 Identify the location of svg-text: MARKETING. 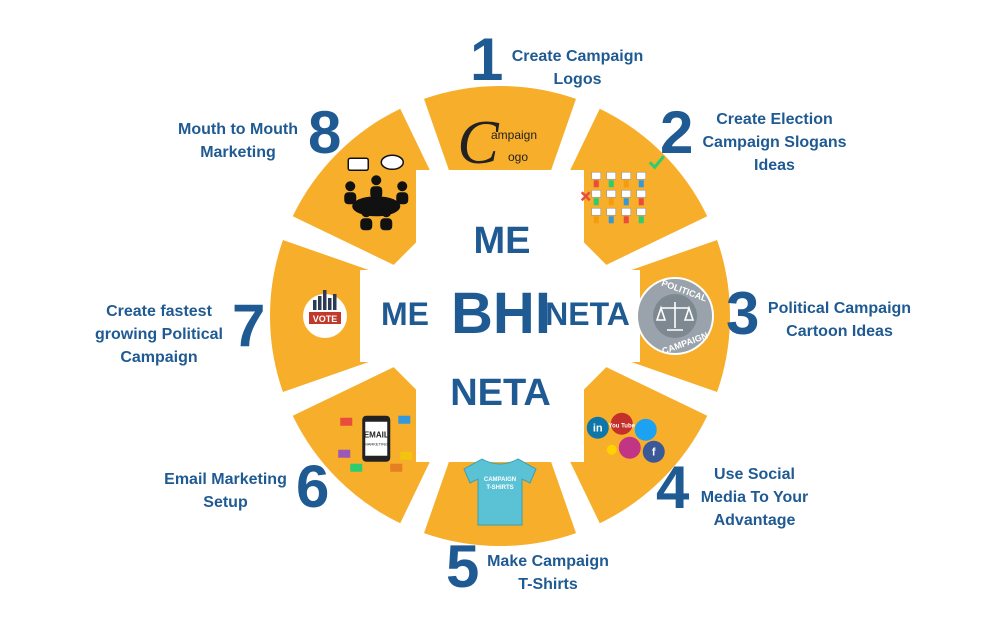
(376, 444).